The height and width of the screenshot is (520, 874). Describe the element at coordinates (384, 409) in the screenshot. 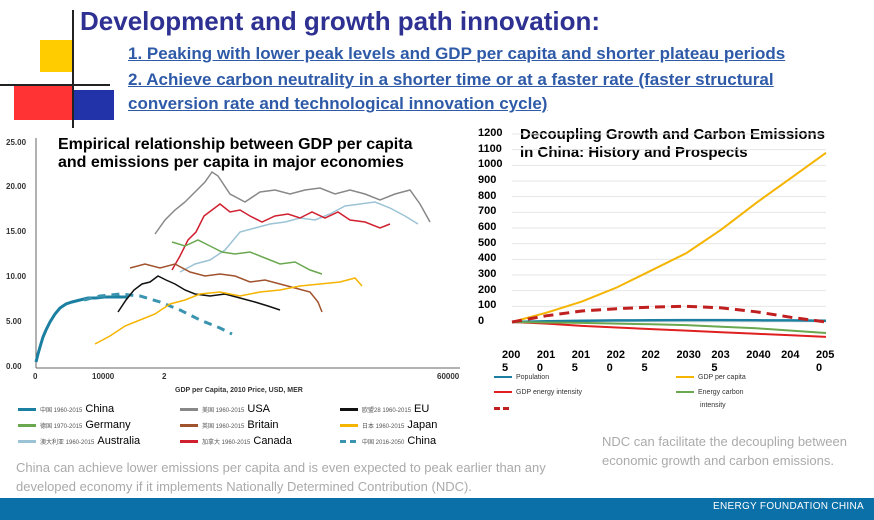

I see `legend-eu: 欧盟28 1960-2015 EU` at that location.